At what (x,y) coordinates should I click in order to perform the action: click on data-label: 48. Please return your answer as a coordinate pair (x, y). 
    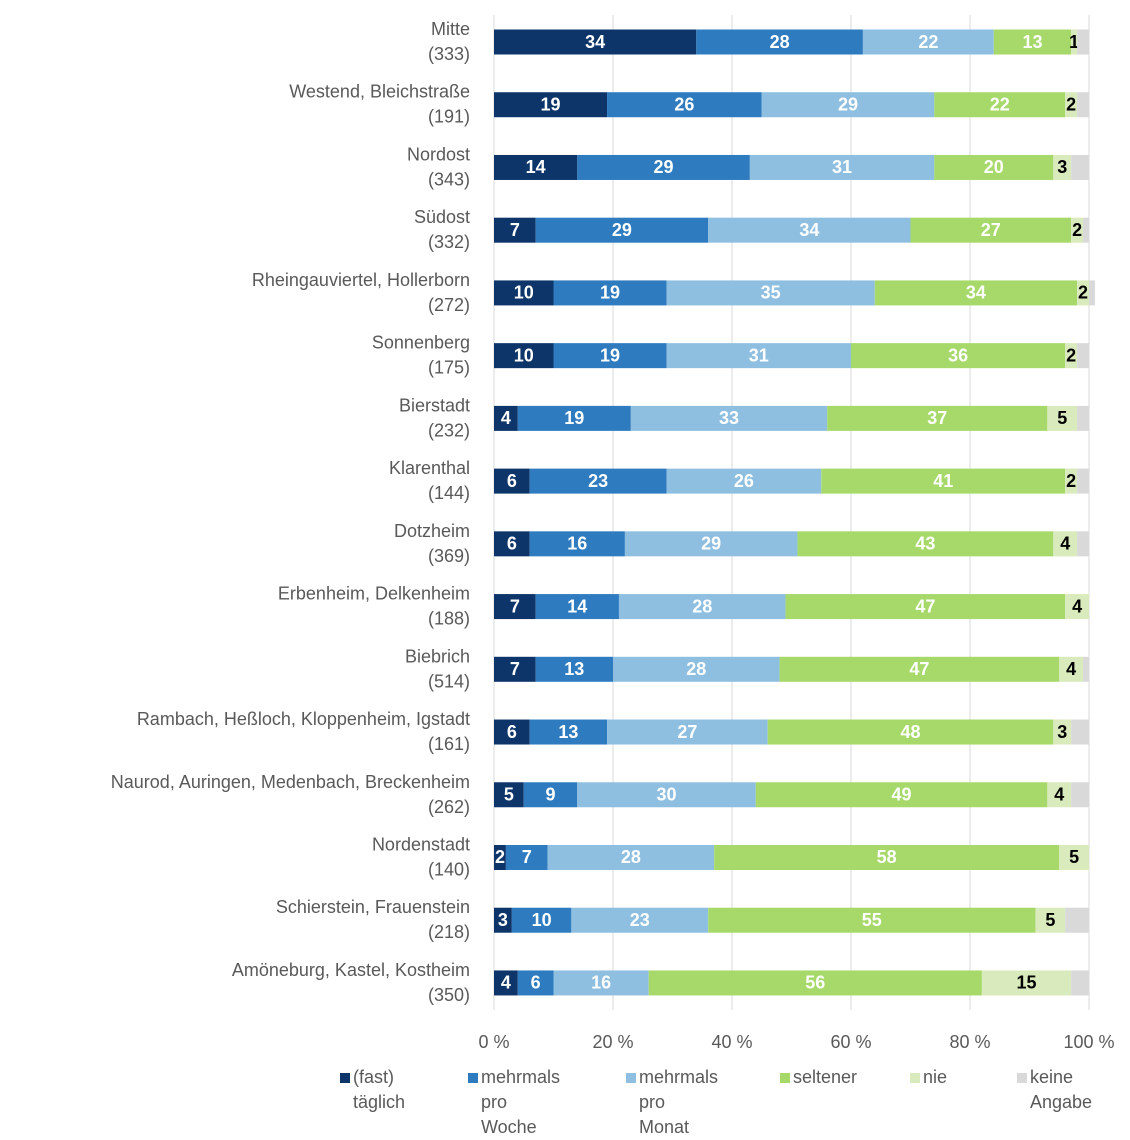
    Looking at the image, I should click on (910, 732).